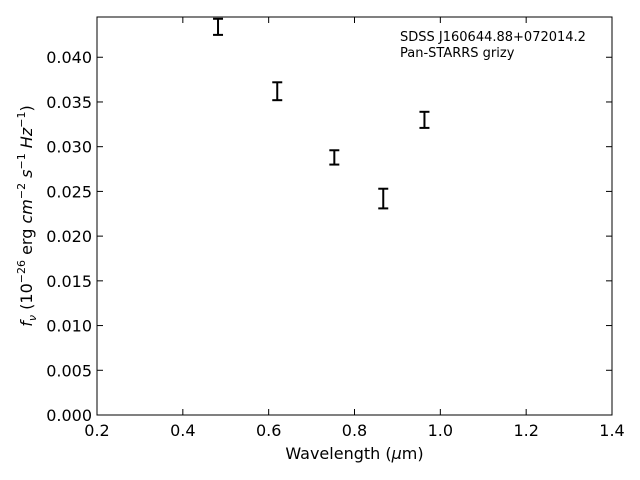 Image resolution: width=640 pixels, height=480 pixels. Describe the element at coordinates (493, 37) in the screenshot. I see `annotation-line-1: SDSS J160644.88+072014.2` at that location.